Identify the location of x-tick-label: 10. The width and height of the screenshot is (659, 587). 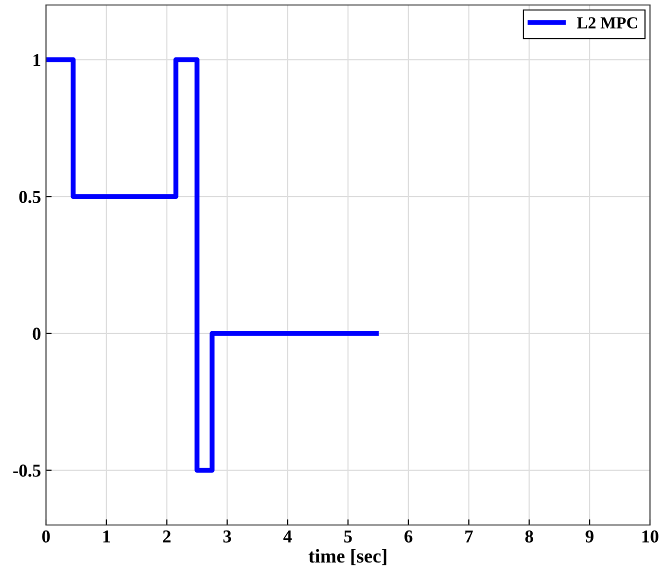
(650, 536).